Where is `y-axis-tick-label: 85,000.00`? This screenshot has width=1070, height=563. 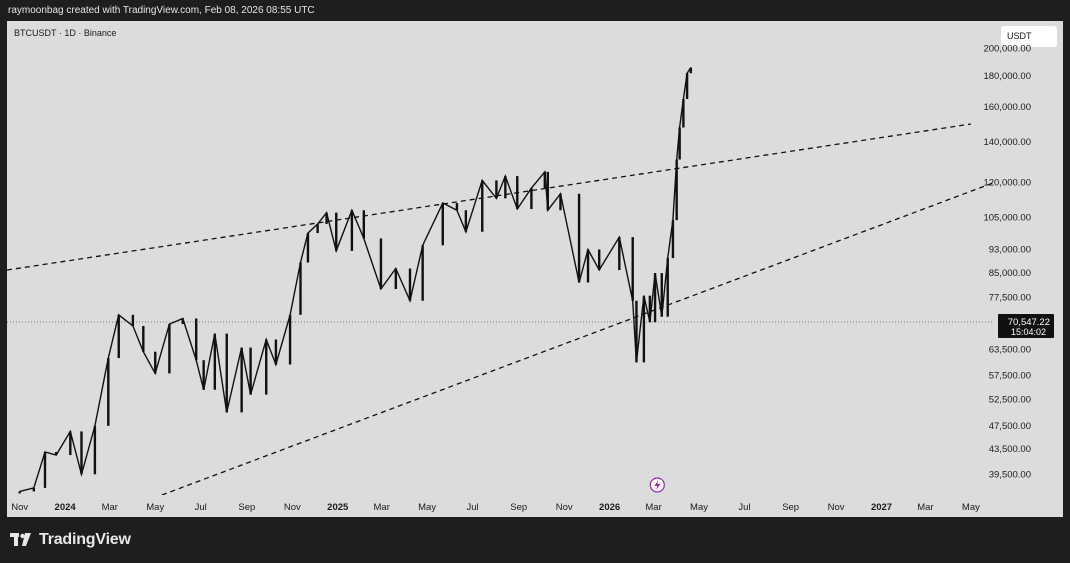 y-axis-tick-label: 85,000.00 is located at coordinates (1010, 273).